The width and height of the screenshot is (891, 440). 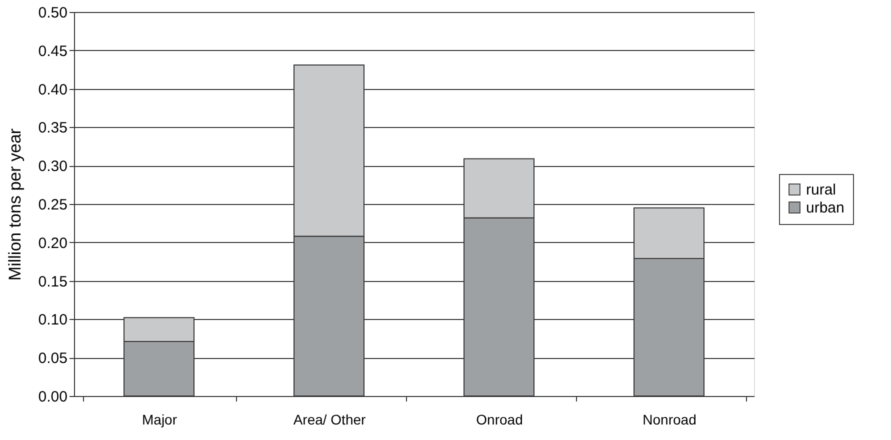 What do you see at coordinates (160, 420) in the screenshot?
I see `x-tick-label: Major` at bounding box center [160, 420].